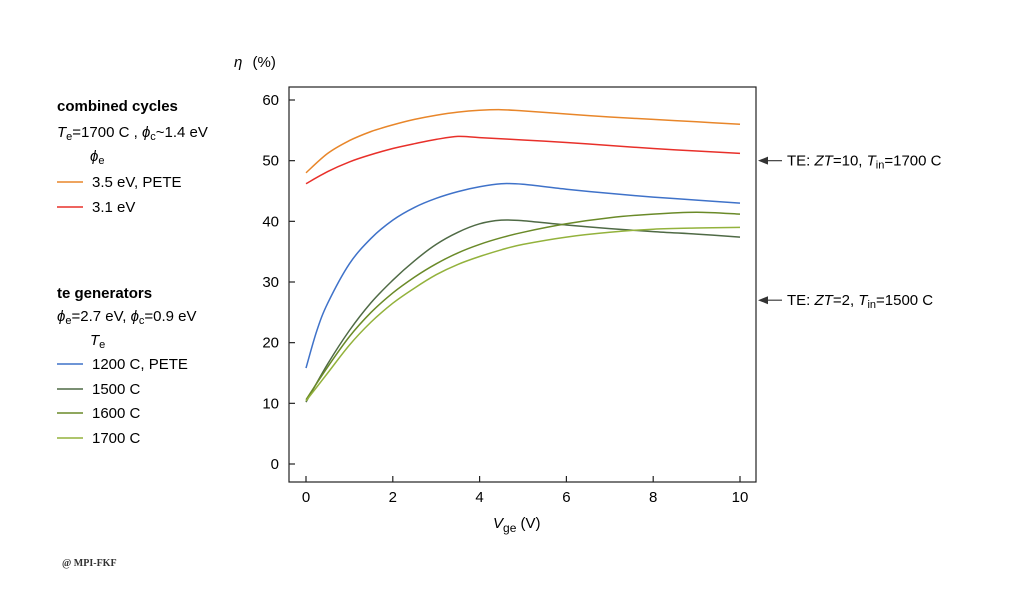  What do you see at coordinates (116, 413) in the screenshot?
I see `legend-label-1600c: 1600 C` at bounding box center [116, 413].